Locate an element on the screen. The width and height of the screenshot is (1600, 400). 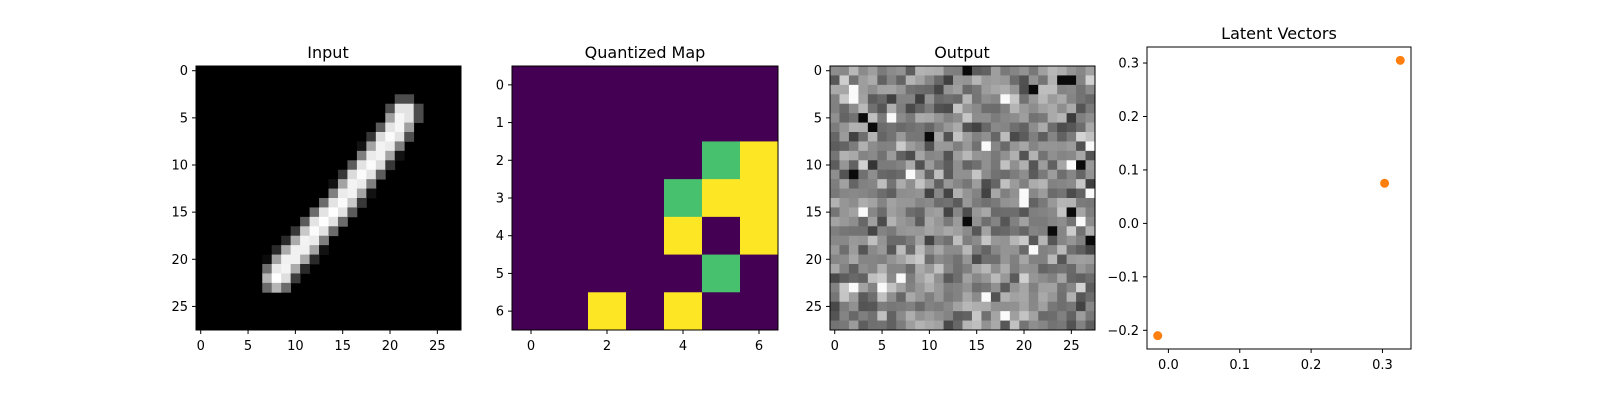
output-xtick-label: 10 is located at coordinates (929, 346).